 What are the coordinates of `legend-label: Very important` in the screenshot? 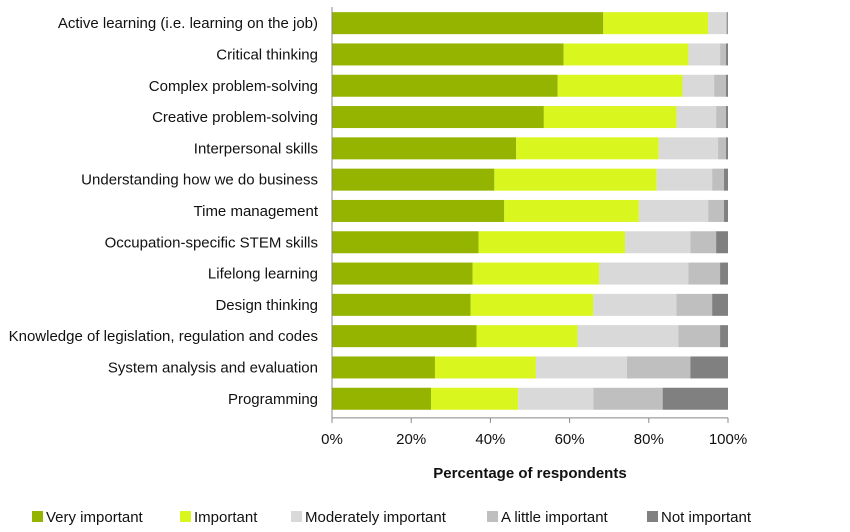 It's located at (95, 517).